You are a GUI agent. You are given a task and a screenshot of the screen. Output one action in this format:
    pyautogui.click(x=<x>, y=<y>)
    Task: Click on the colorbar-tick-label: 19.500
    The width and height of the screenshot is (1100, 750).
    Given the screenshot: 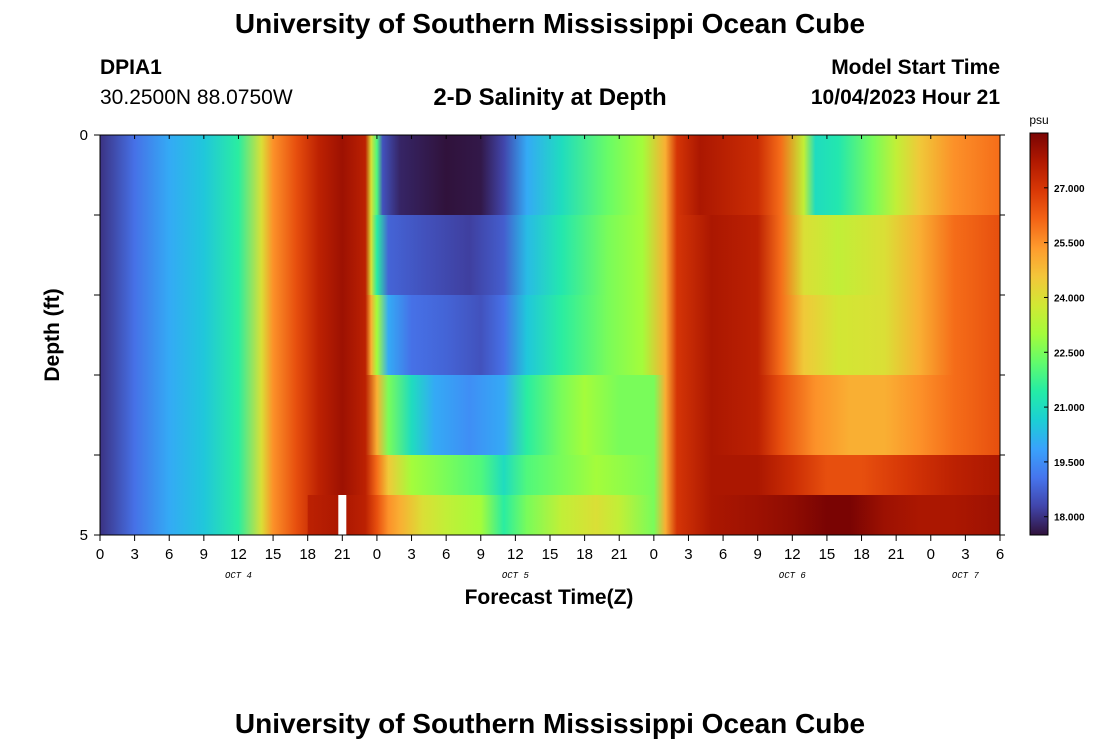 What is the action you would take?
    pyautogui.click(x=1069, y=463)
    